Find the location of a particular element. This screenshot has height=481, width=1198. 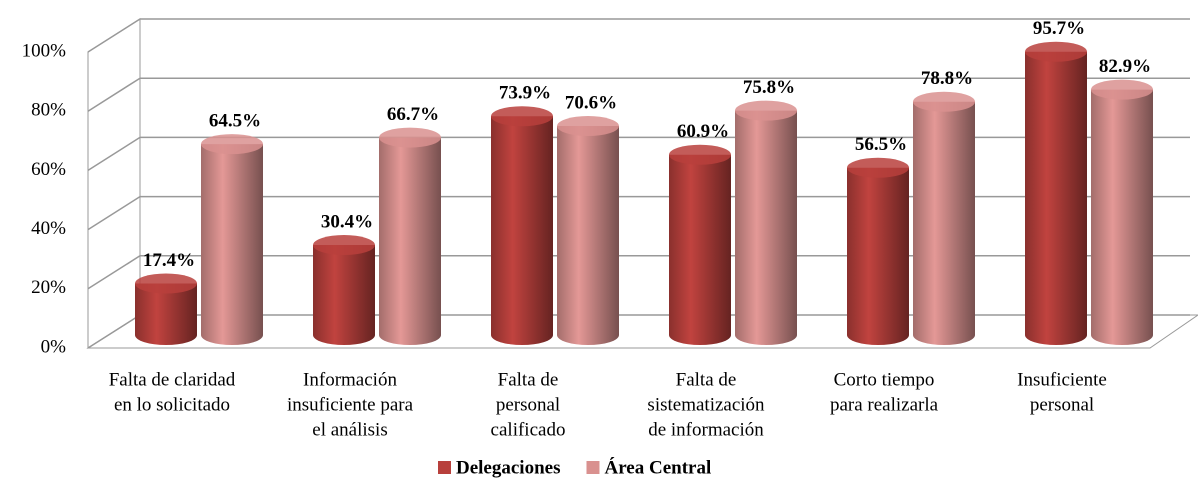

data-label: 56.5% is located at coordinates (881, 144).